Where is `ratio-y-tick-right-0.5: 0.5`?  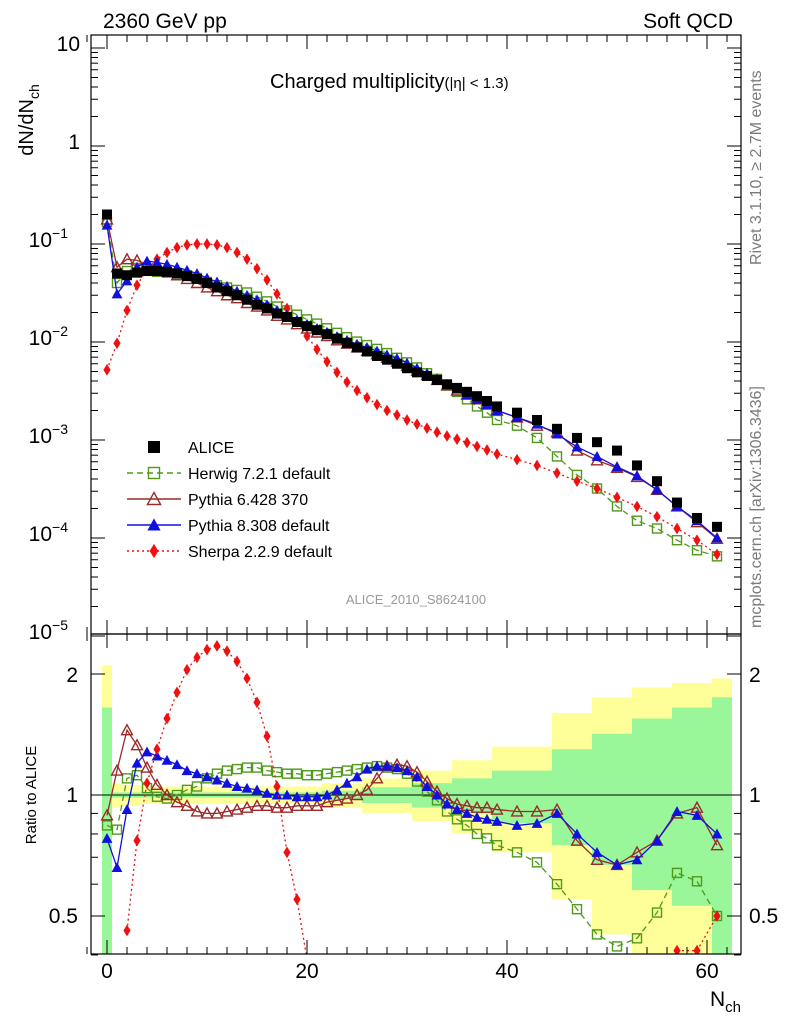
ratio-y-tick-right-0.5: 0.5 is located at coordinates (763, 916).